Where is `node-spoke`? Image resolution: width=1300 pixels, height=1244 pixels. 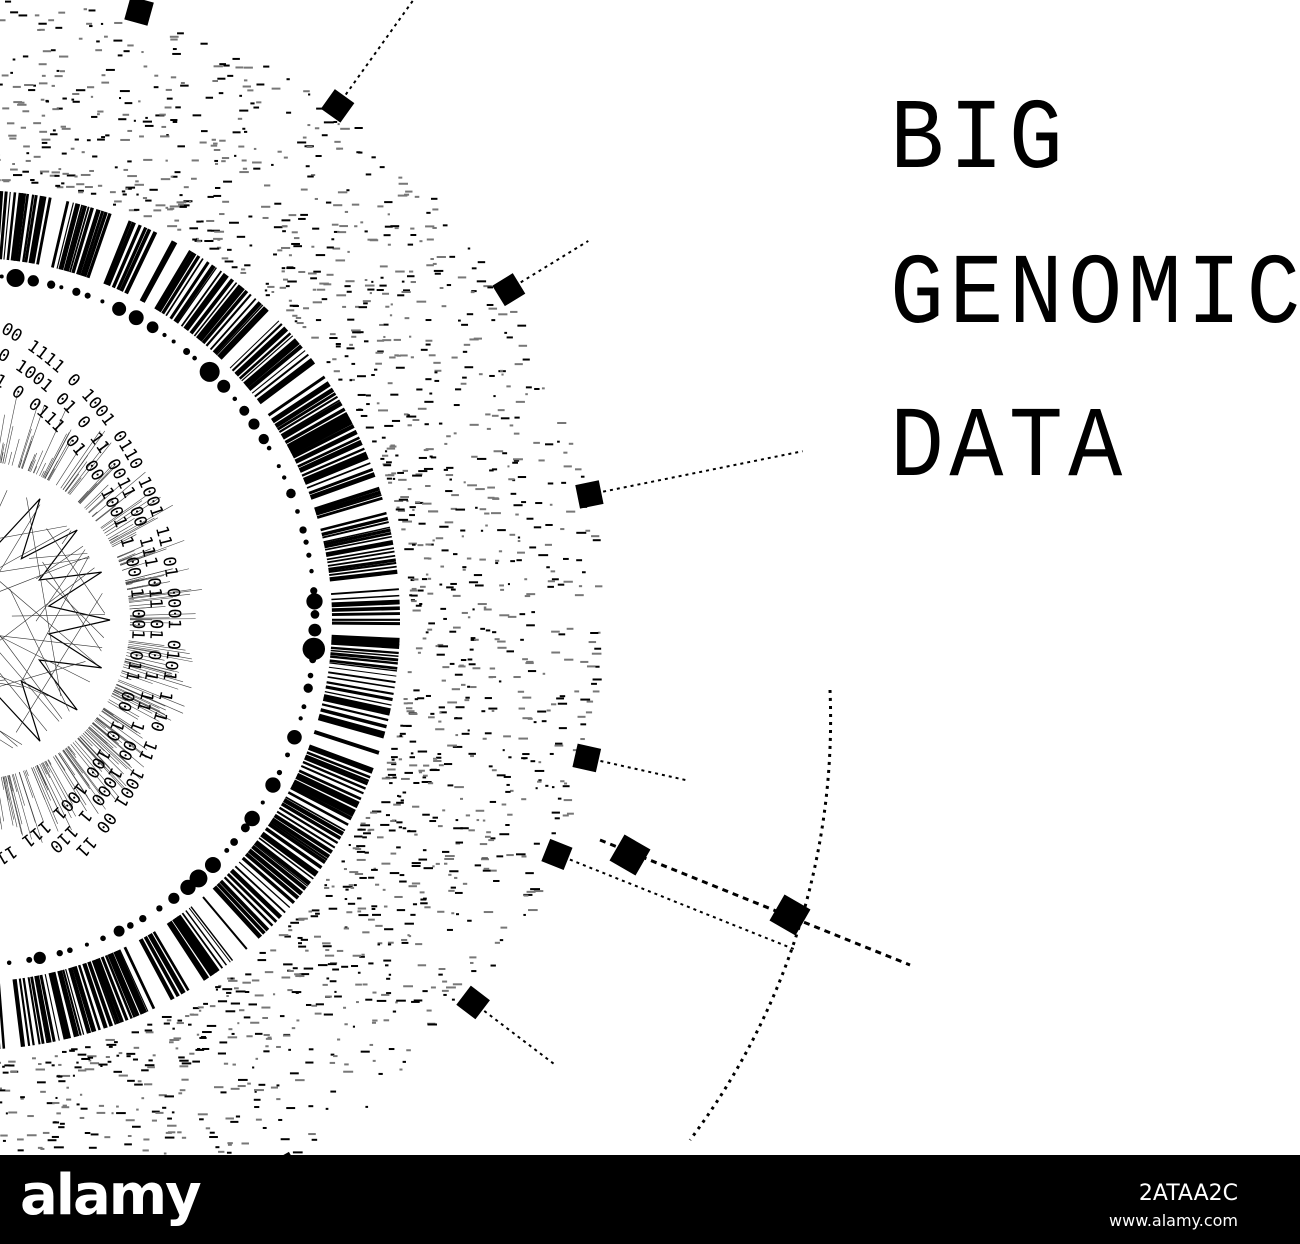
node-spoke is located at coordinates (696, 473).